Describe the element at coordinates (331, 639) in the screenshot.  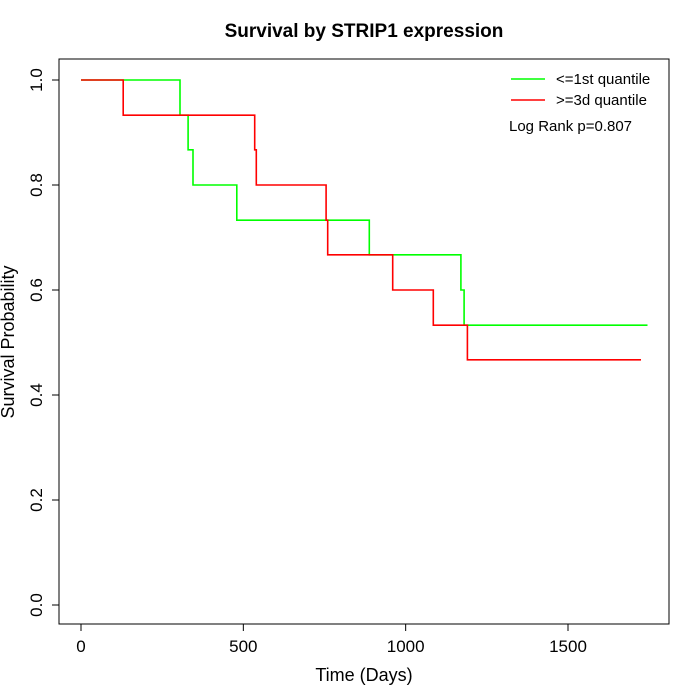
I see `x-axis: 0 500 1000 1500` at that location.